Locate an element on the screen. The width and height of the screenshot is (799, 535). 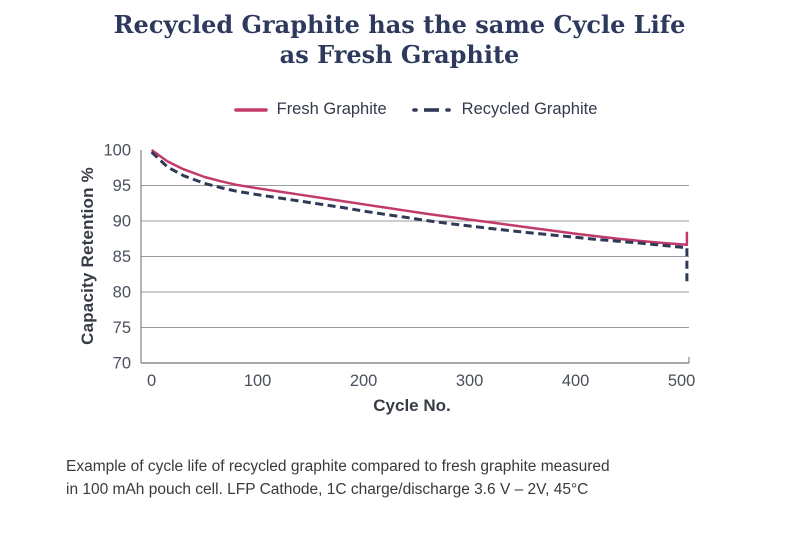
y-tick-label-90: 90 is located at coordinates (122, 222).